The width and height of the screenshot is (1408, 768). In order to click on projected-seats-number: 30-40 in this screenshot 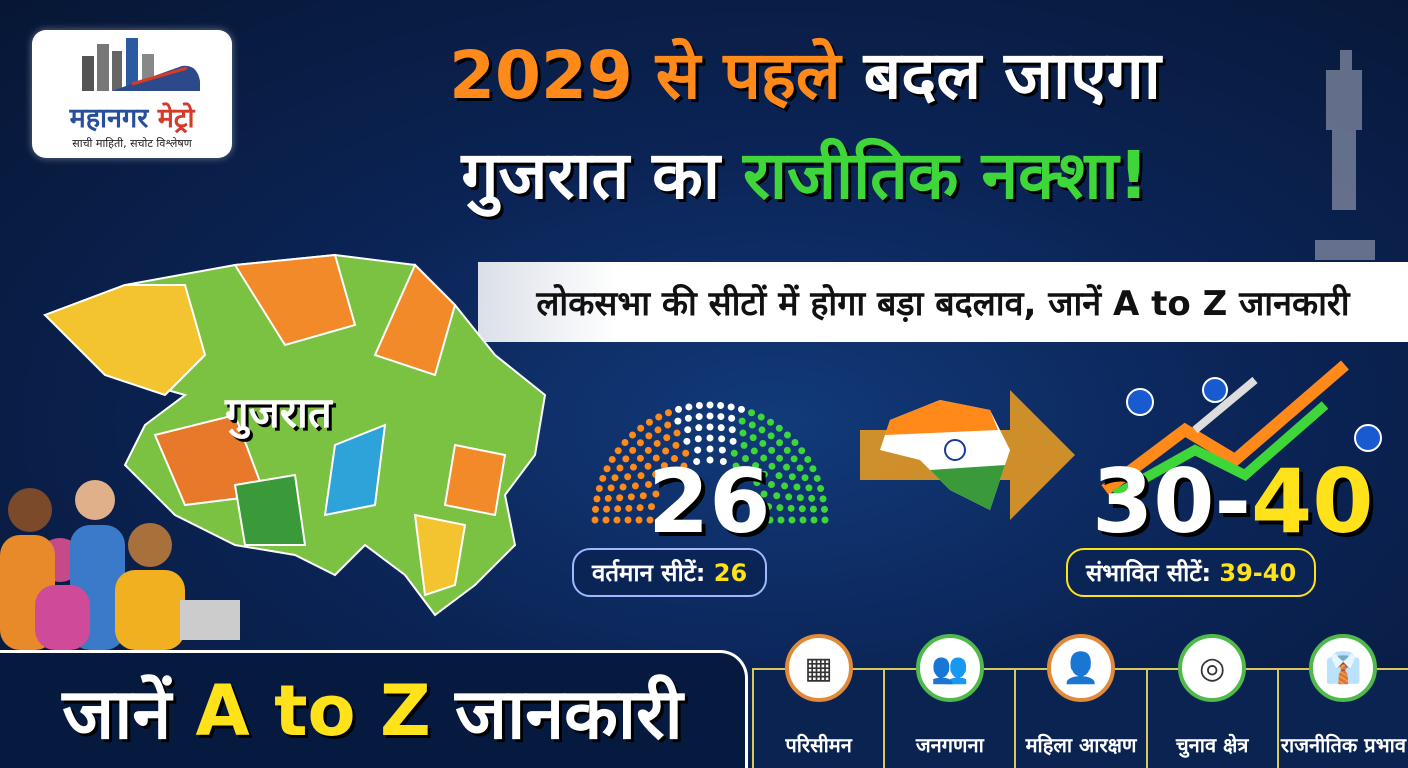, I will do `click(1233, 501)`.